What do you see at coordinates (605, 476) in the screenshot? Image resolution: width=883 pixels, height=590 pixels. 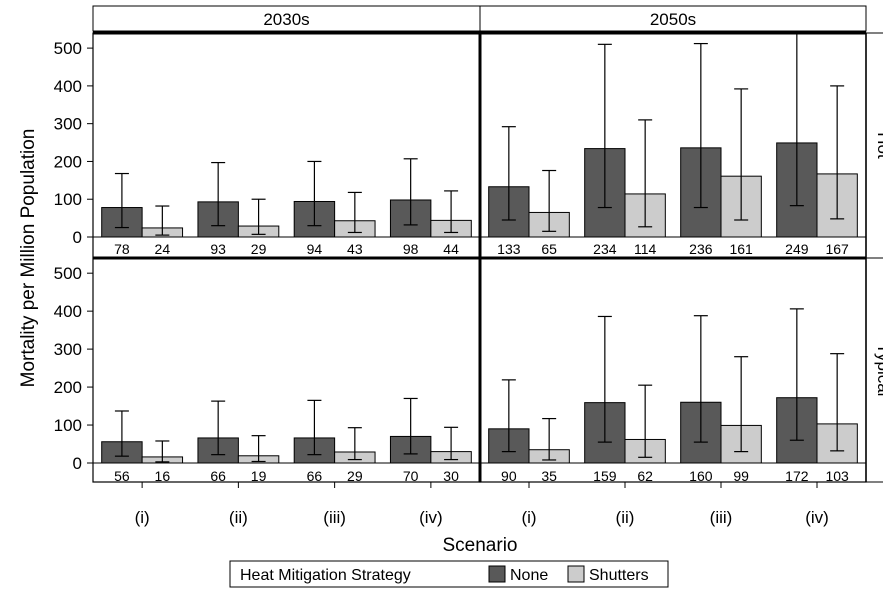 I see `data-label-none: 159` at bounding box center [605, 476].